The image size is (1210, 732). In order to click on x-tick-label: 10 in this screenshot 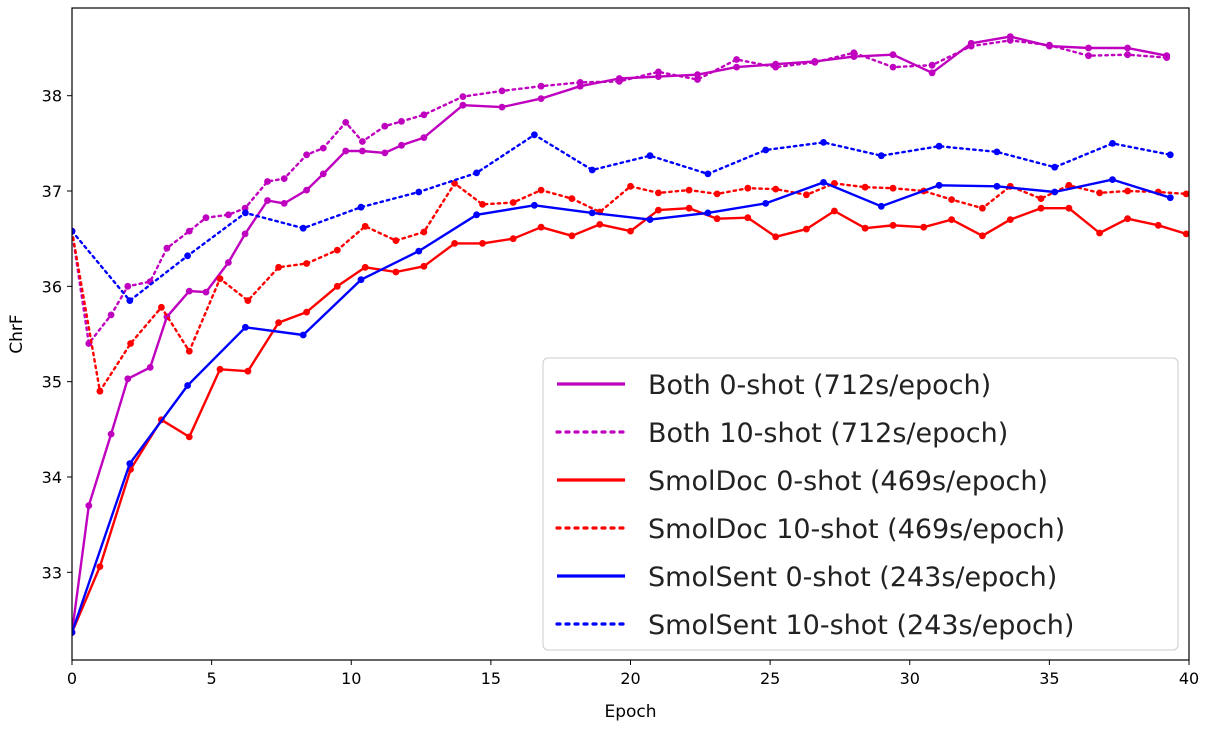, I will do `click(351, 678)`.